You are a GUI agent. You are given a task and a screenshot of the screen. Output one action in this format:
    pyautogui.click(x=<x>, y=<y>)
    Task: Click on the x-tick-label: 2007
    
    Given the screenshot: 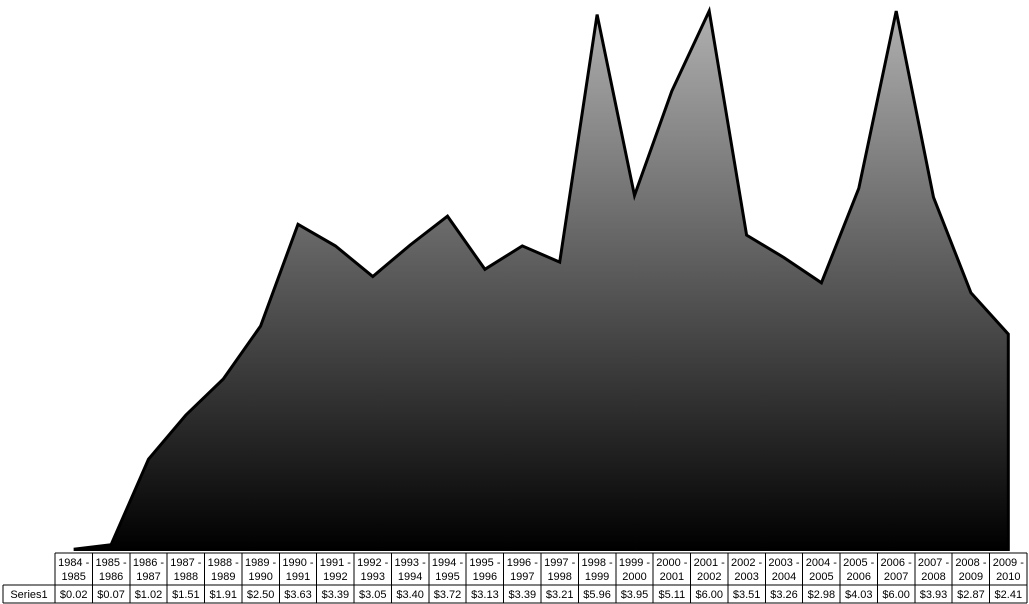 What is the action you would take?
    pyautogui.click(x=896, y=577)
    